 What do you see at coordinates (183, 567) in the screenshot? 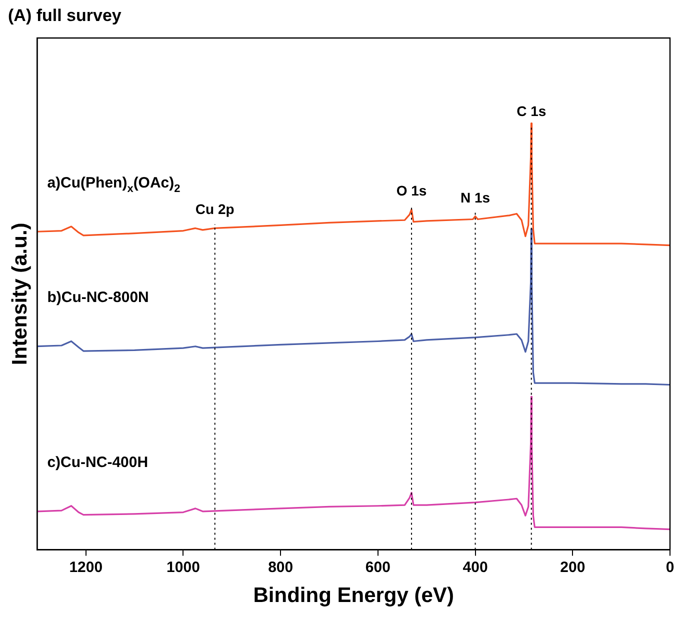
I see `x-tick-label: 1000` at bounding box center [183, 567].